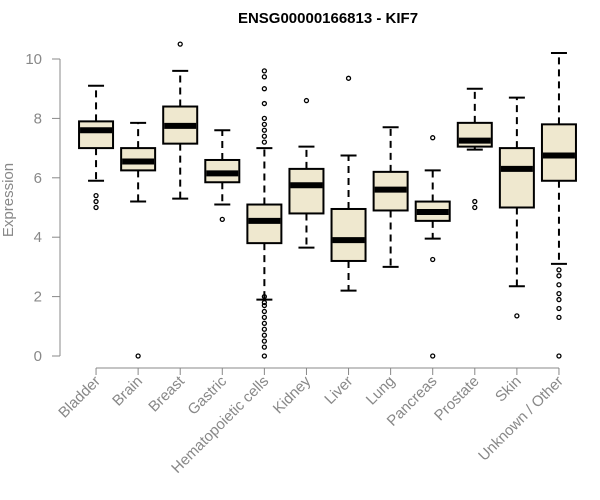  Describe the element at coordinates (38, 178) in the screenshot. I see `y-tick-label: 6` at that location.